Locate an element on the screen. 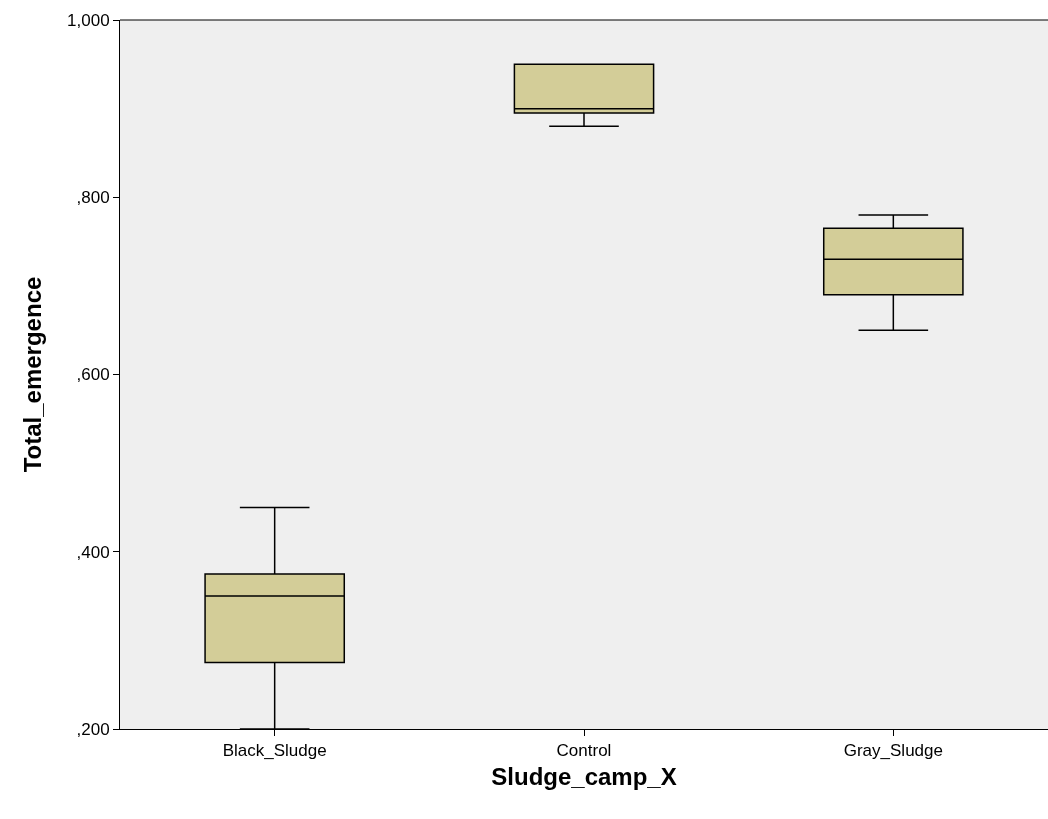  x-tick-label: Black_Sludge is located at coordinates (274, 751).